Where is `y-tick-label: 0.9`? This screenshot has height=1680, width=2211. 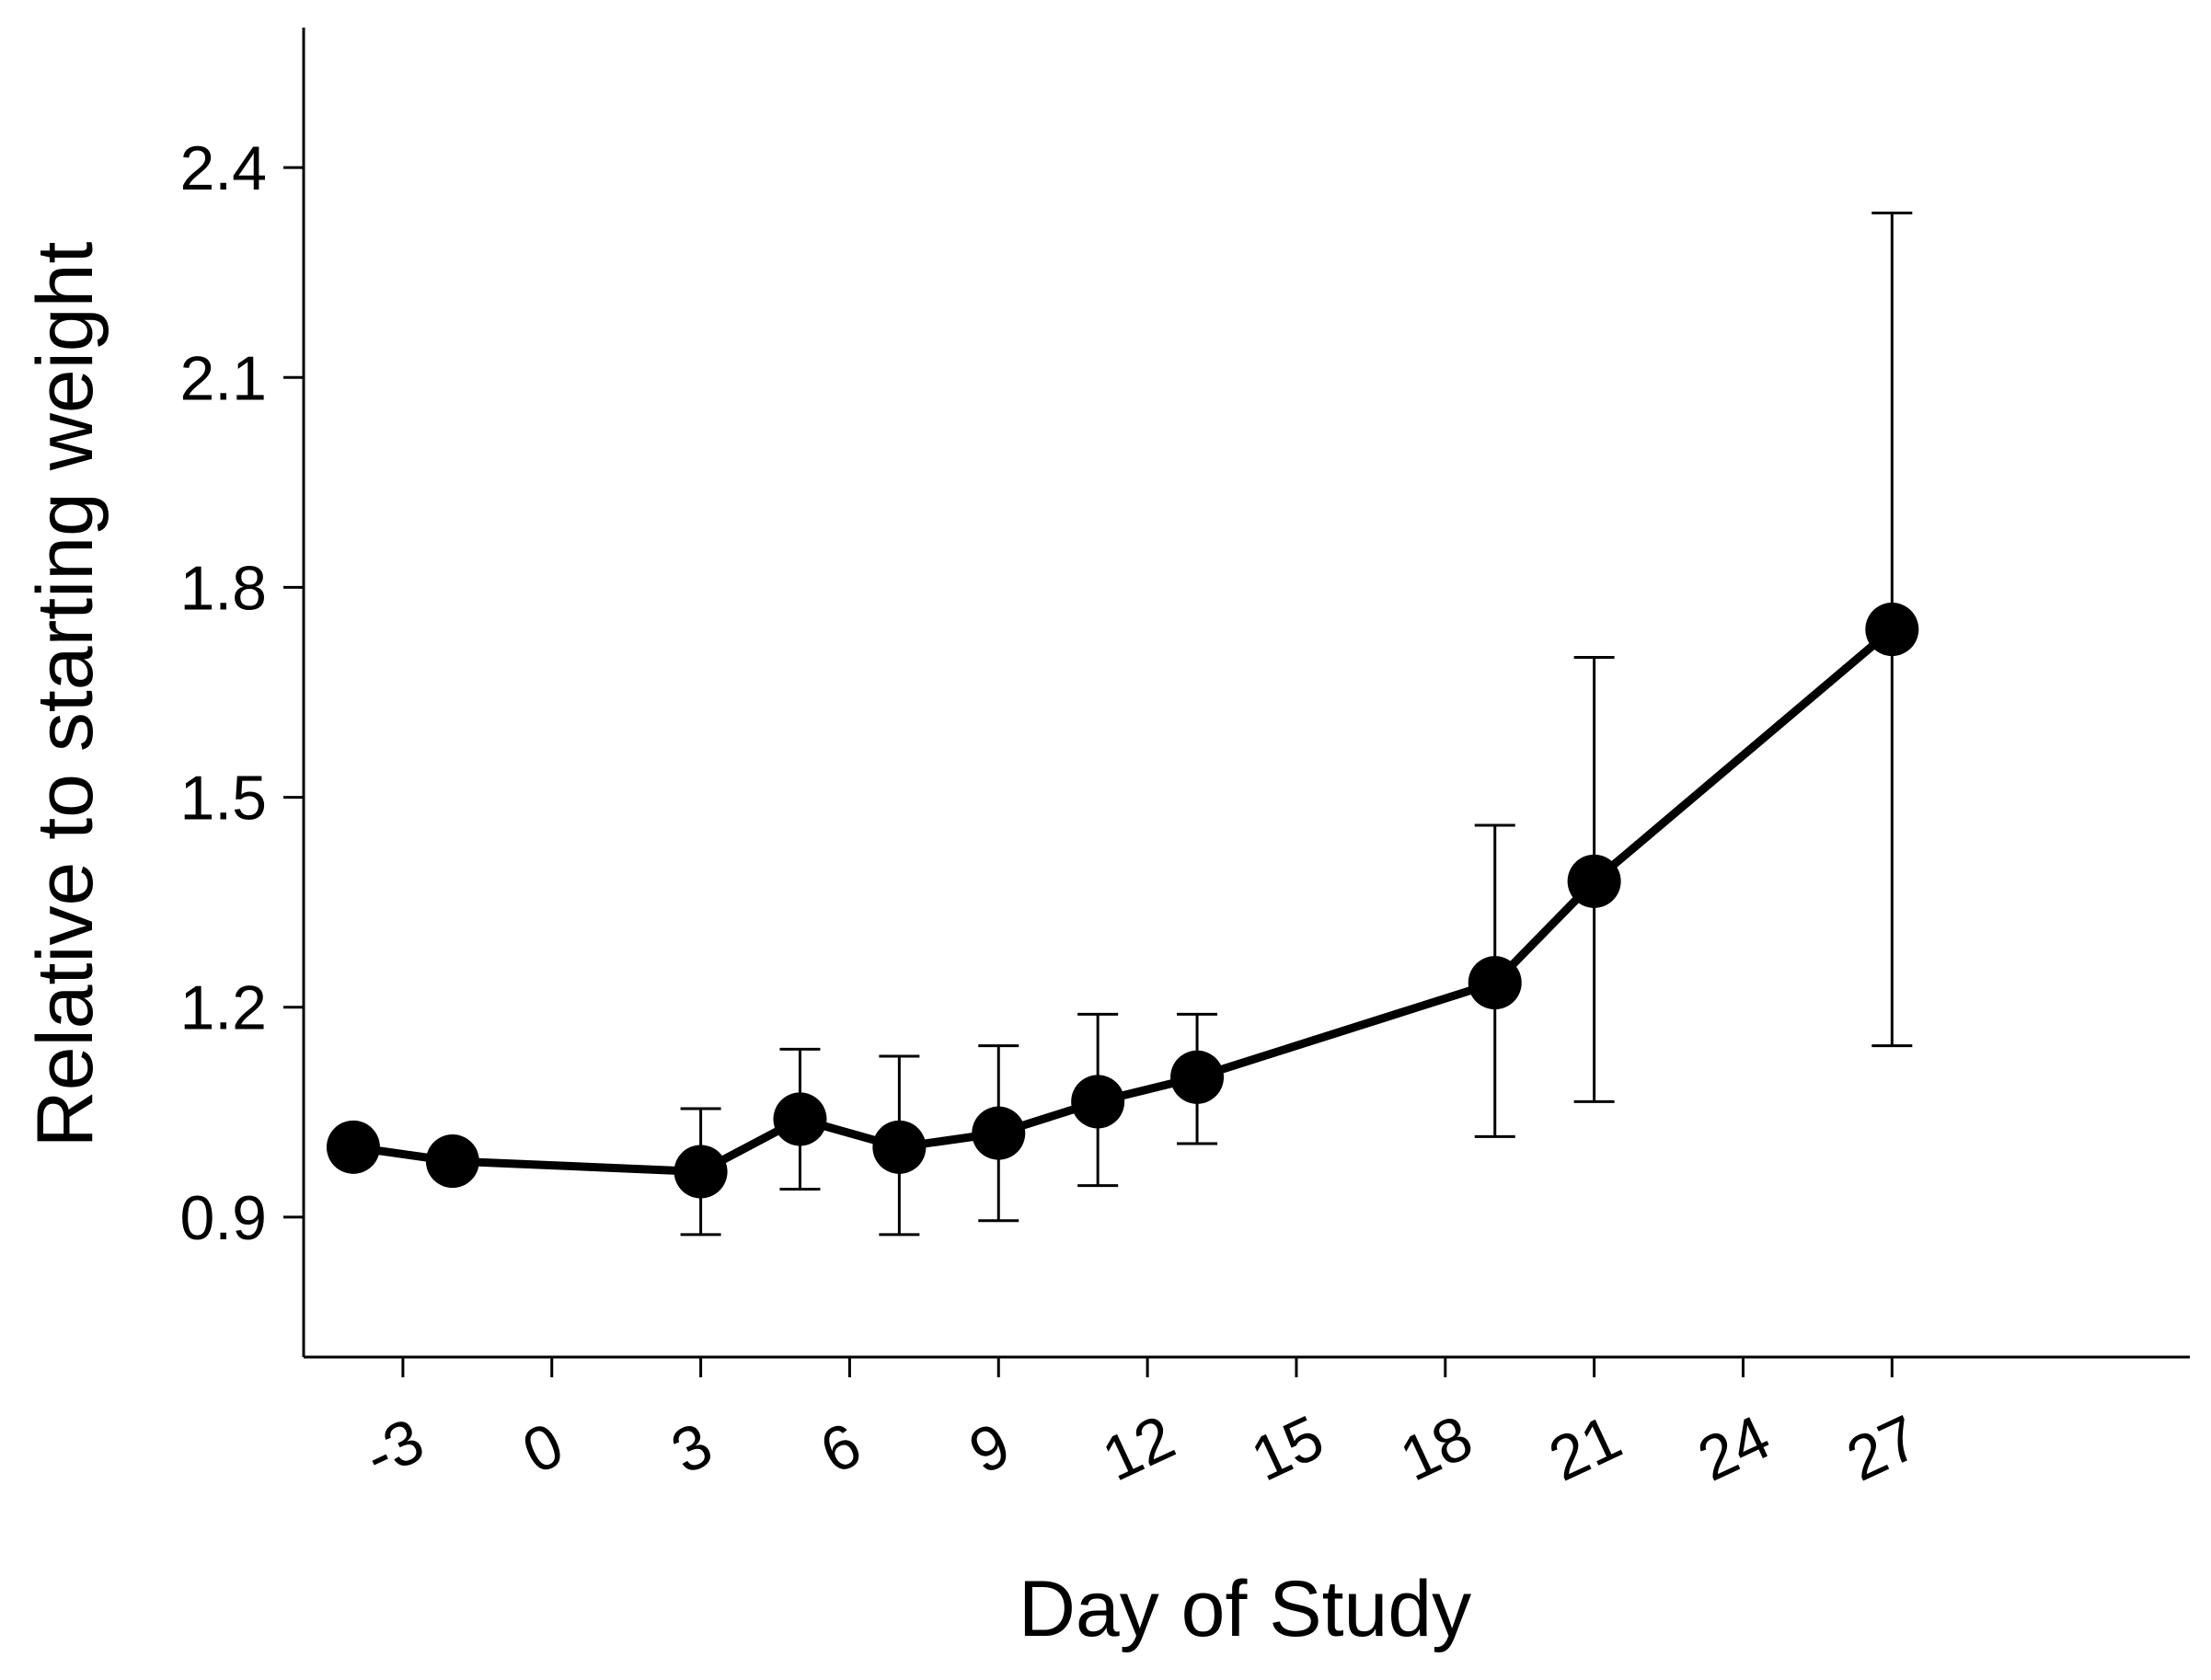 y-tick-label: 0.9 is located at coordinates (223, 1218).